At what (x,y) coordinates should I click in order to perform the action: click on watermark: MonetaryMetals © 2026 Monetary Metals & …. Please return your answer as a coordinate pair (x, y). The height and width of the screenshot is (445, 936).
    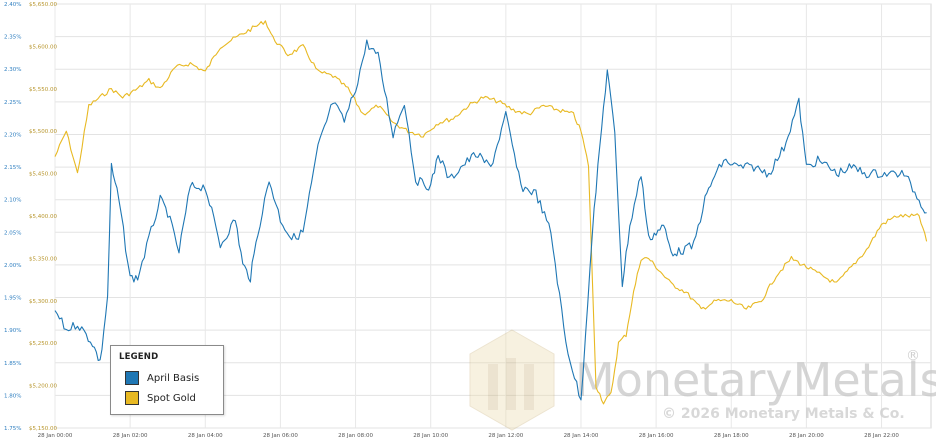
    Looking at the image, I should click on (702, 380).